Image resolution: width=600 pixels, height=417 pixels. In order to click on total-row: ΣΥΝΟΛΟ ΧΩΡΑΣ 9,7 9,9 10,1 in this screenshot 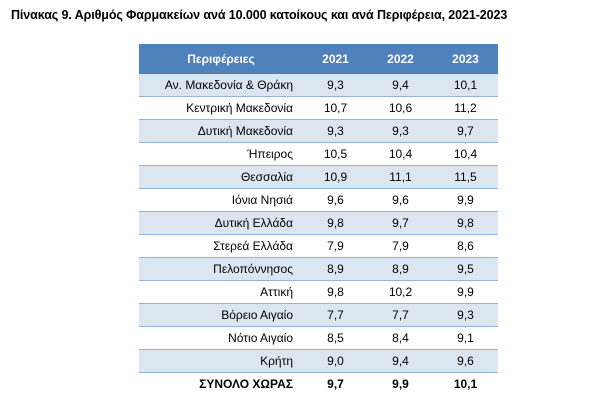, I will do `click(318, 383)`.